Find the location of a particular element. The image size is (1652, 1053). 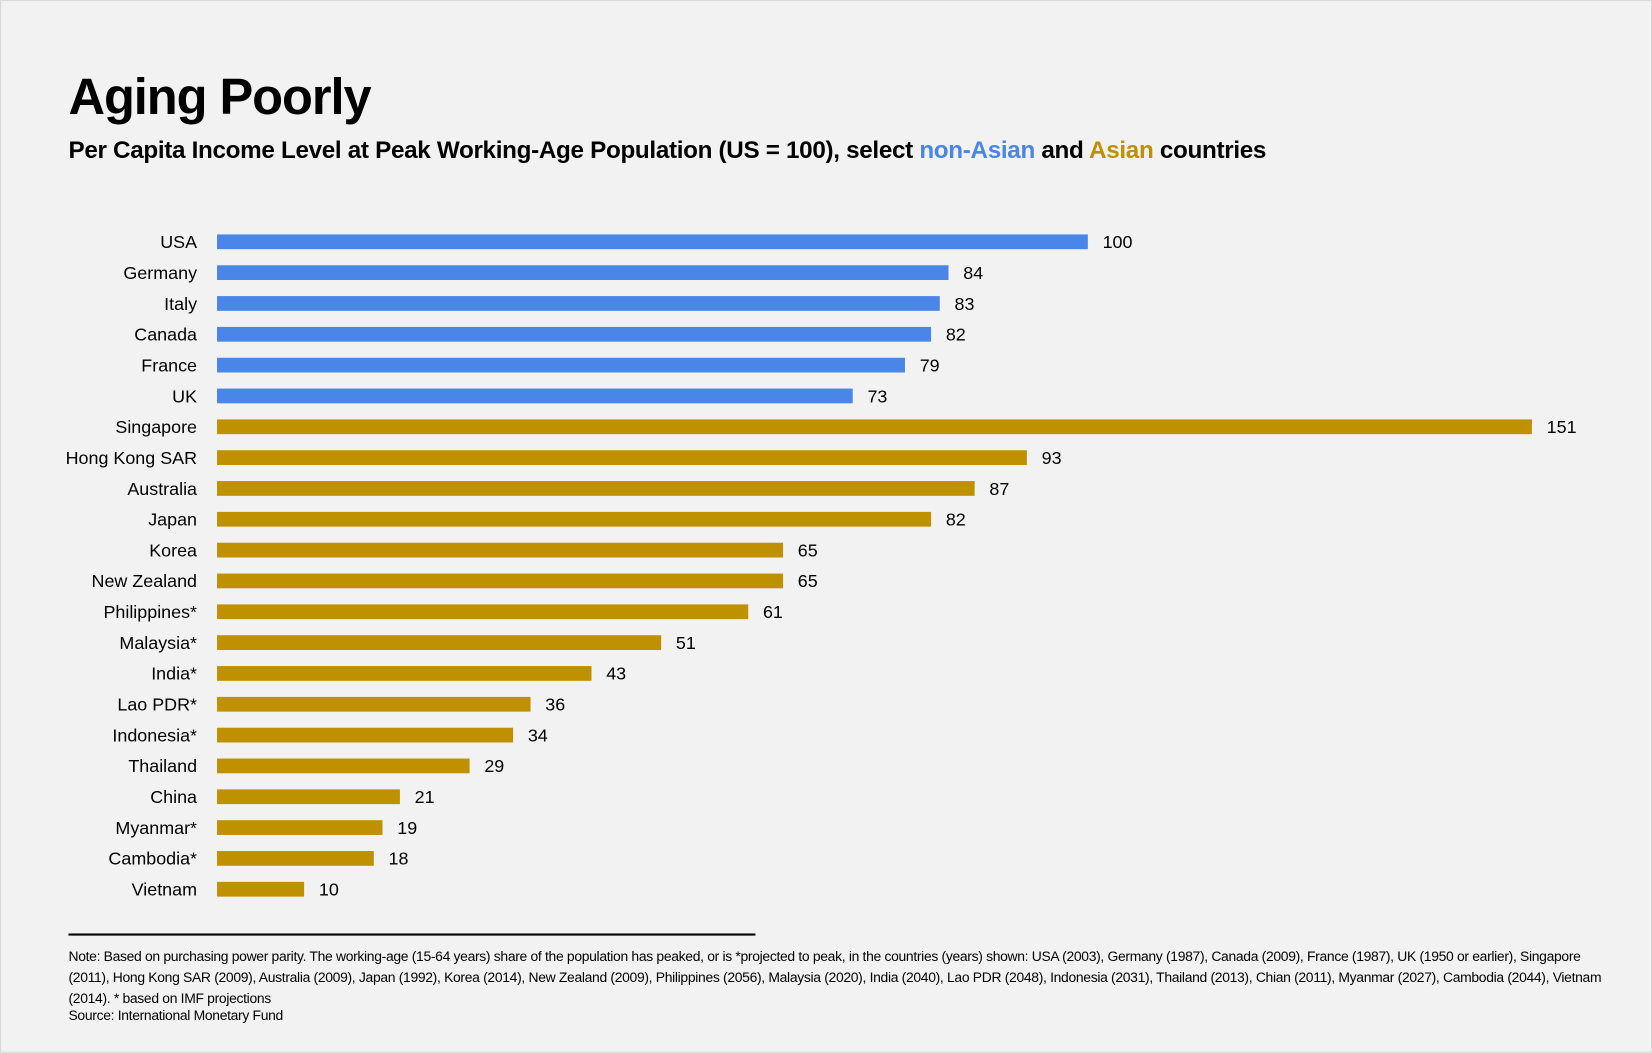

bar-thailand is located at coordinates (343, 766).